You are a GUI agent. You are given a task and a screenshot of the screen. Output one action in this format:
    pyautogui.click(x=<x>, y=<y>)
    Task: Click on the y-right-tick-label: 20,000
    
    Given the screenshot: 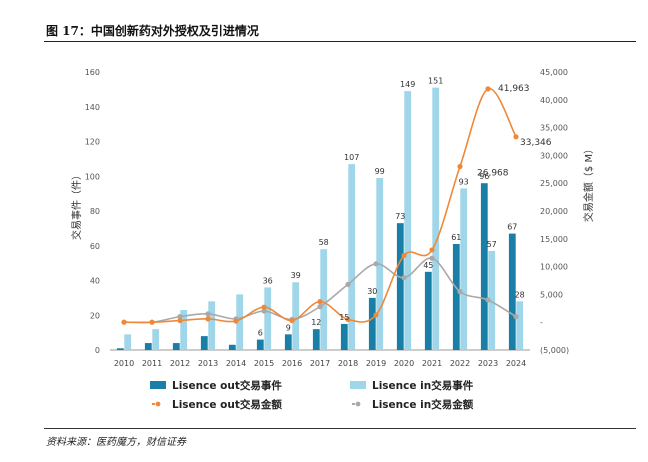 What is the action you would take?
    pyautogui.click(x=554, y=211)
    